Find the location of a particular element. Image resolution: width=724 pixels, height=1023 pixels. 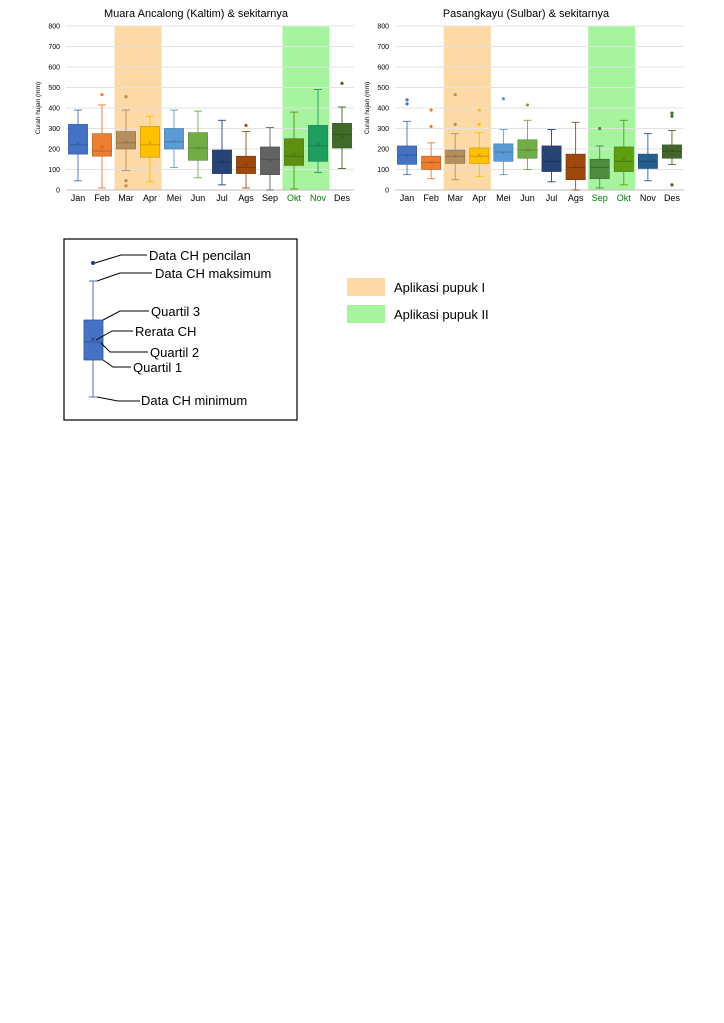

box-jan is located at coordinates (78, 139).